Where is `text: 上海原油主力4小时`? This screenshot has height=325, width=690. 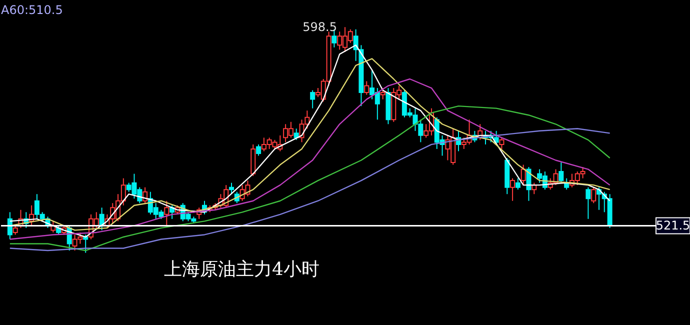 text: 上海原油主力4小时 is located at coordinates (242, 269).